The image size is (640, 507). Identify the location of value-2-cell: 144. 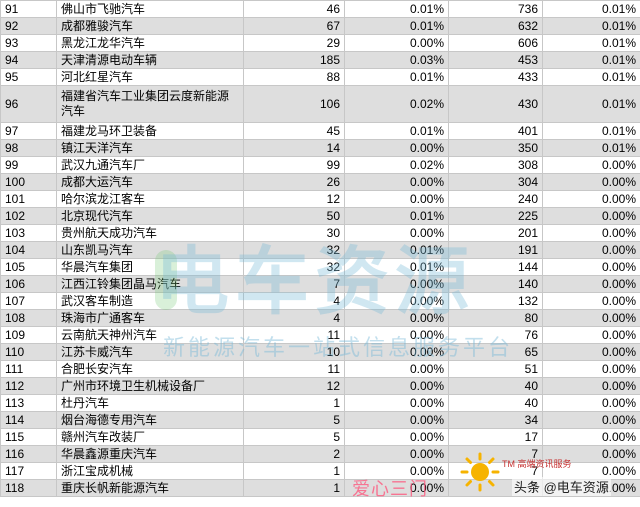
(495, 267).